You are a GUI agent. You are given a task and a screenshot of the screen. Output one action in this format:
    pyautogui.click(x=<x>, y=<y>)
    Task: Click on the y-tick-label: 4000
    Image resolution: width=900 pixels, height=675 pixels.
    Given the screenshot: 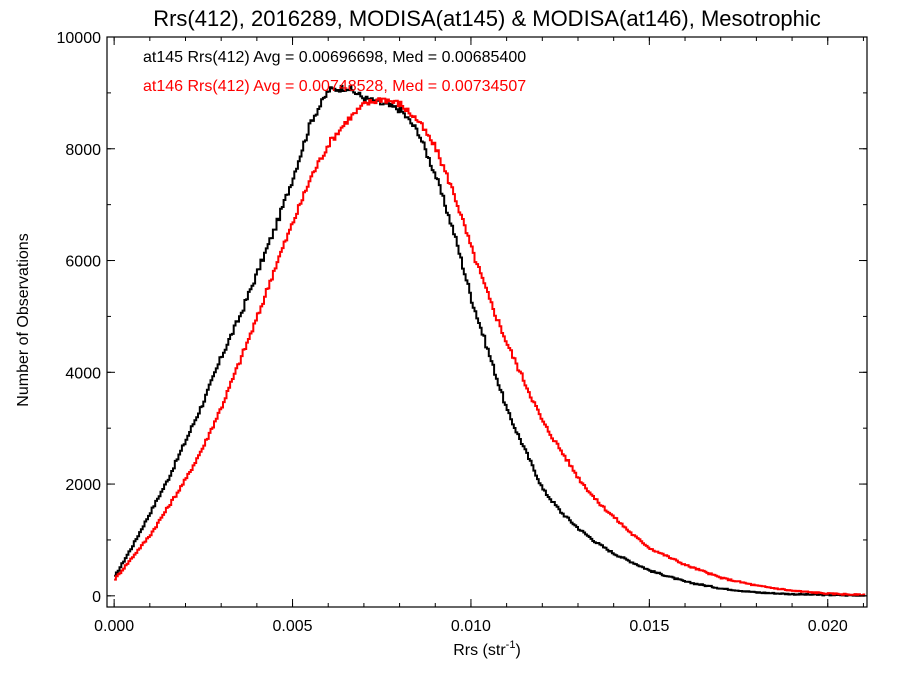 What is the action you would take?
    pyautogui.click(x=83, y=373)
    